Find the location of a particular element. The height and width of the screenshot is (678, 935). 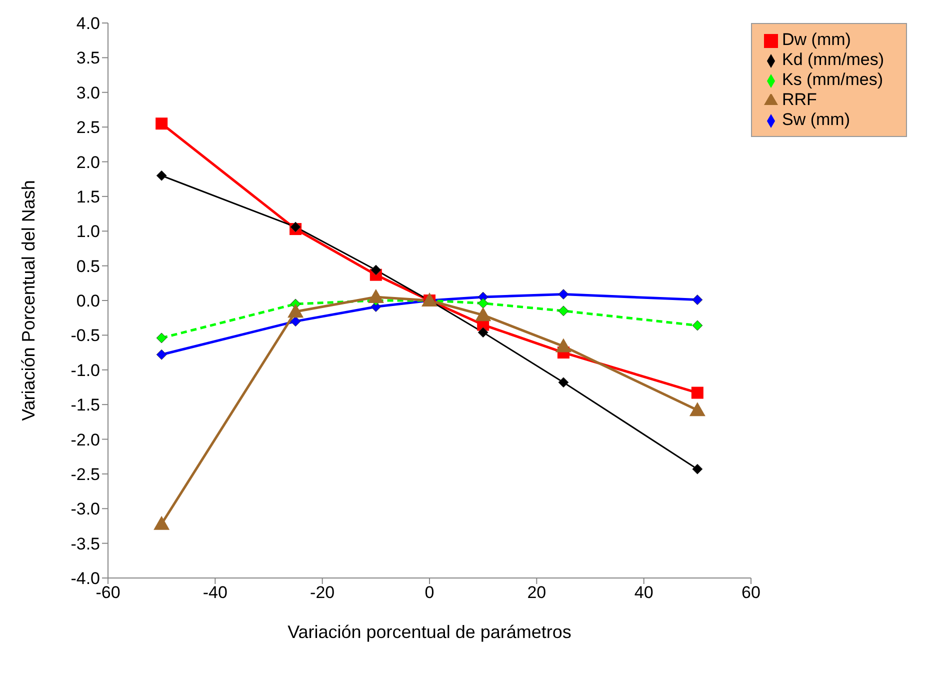

x-tick-label: 0 is located at coordinates (429, 592).